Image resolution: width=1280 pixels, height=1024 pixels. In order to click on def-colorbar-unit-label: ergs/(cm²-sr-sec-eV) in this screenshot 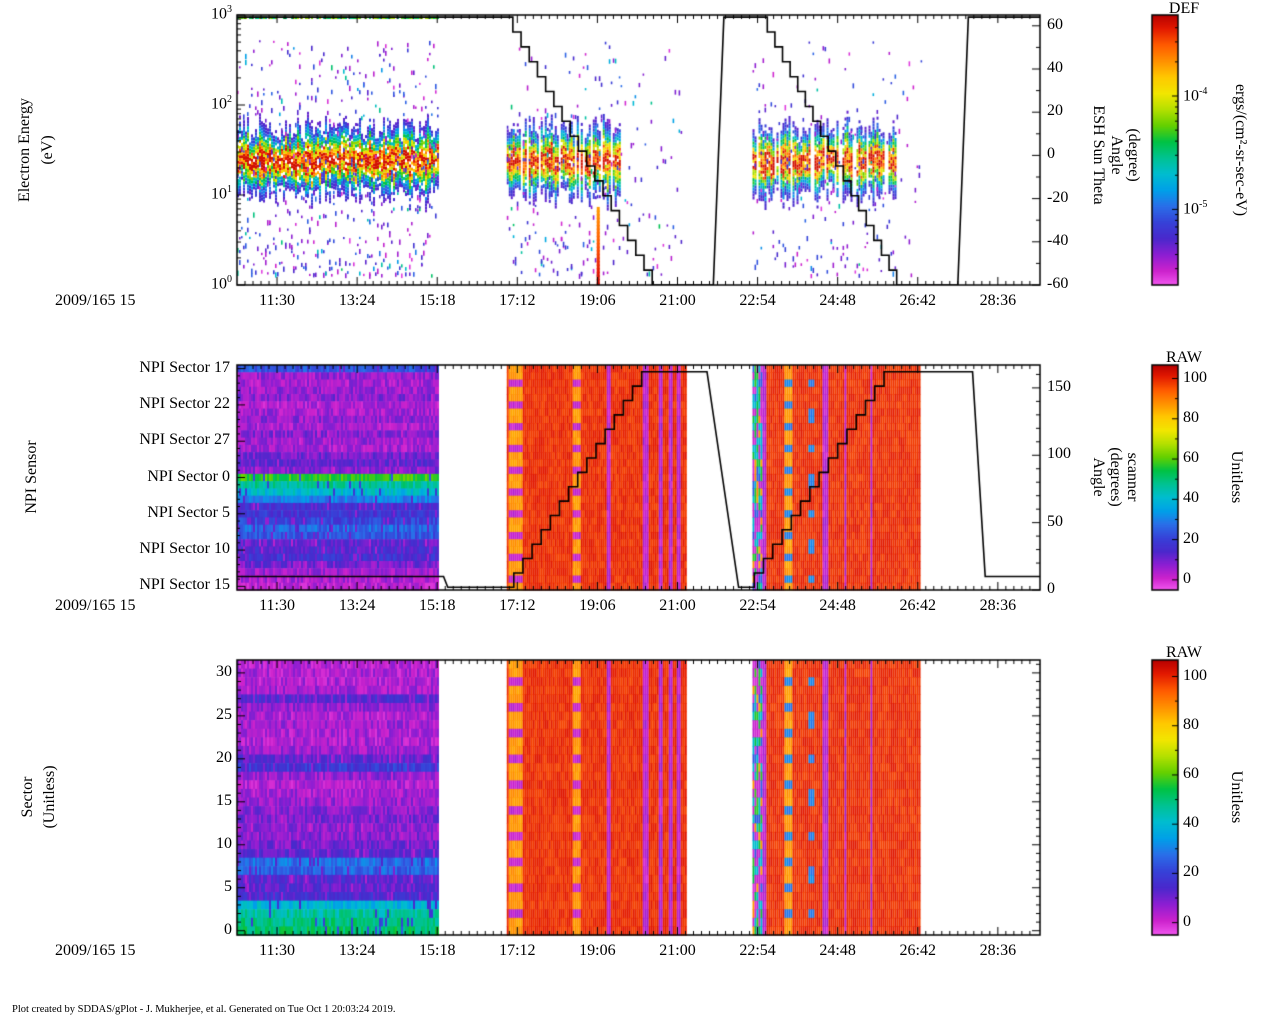, I will do `click(1241, 150)`.